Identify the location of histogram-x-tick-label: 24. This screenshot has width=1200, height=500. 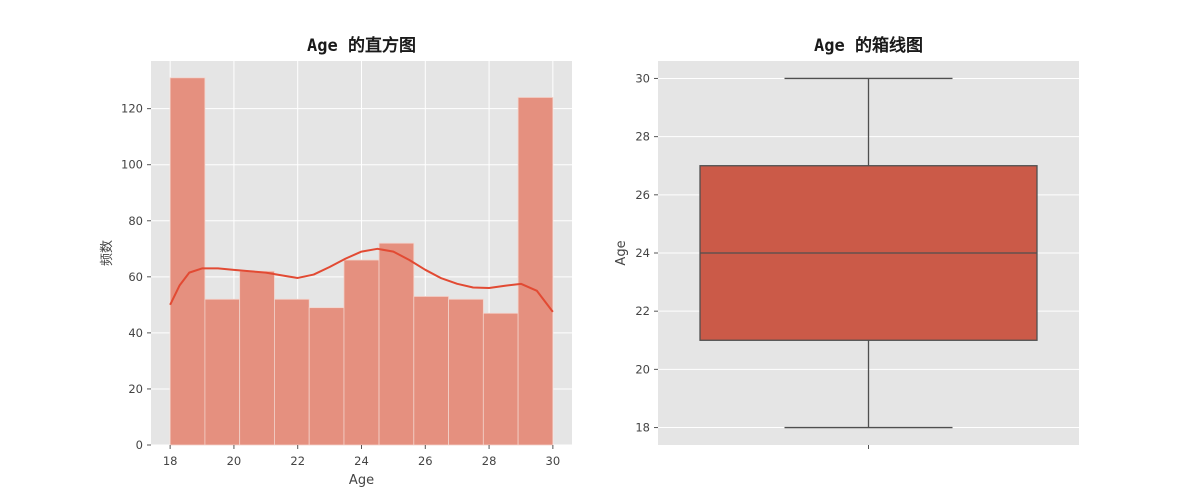
(361, 461).